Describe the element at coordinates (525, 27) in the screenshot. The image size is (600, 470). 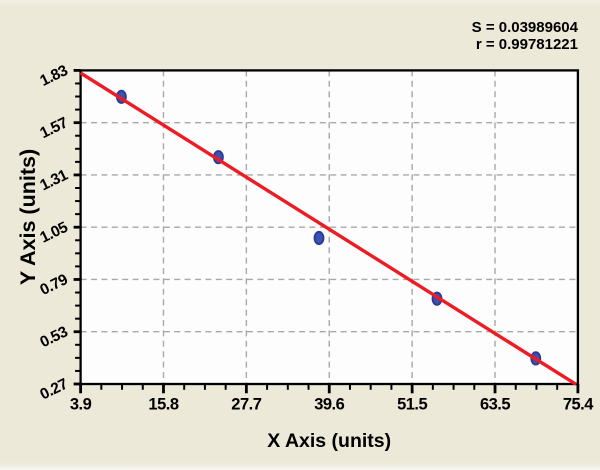
I see `svg-text: S = 0.03989604` at that location.